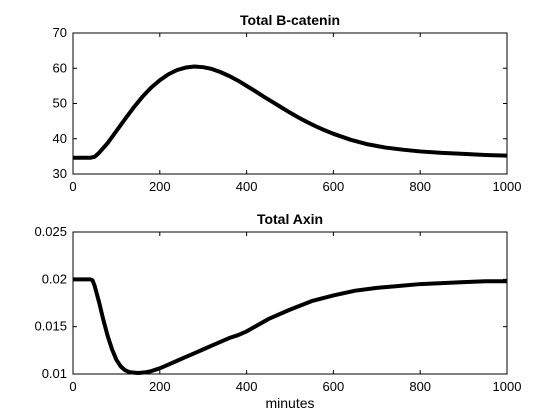 The image size is (560, 420). Describe the element at coordinates (60, 103) in the screenshot. I see `y-tick-label: 50` at that location.